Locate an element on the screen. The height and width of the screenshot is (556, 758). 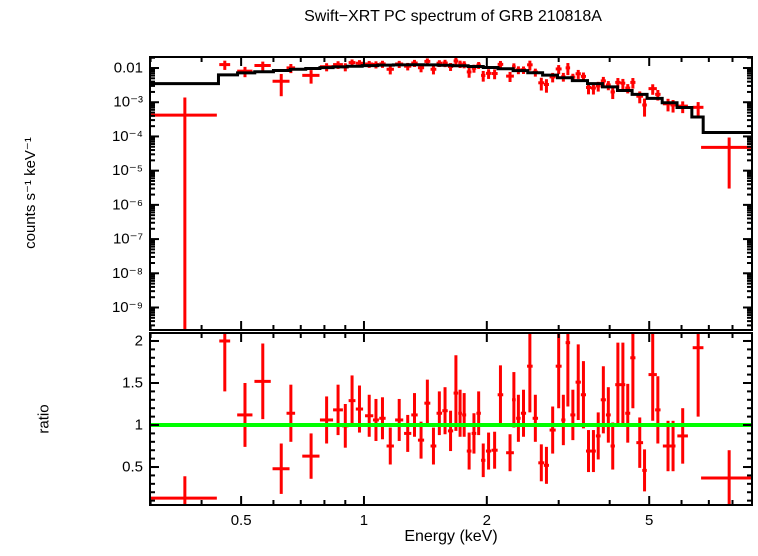
x-tick-label: 2 is located at coordinates (487, 520).